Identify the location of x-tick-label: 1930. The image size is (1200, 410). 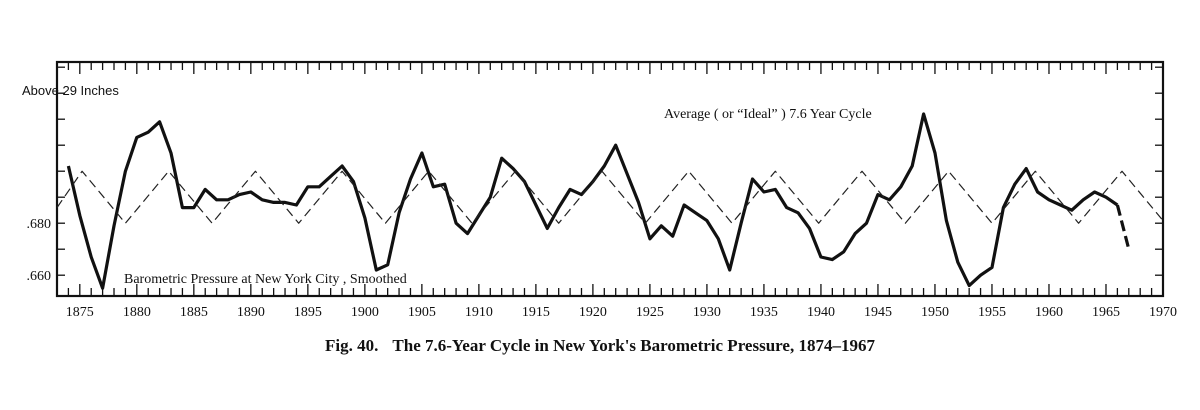
(707, 312).